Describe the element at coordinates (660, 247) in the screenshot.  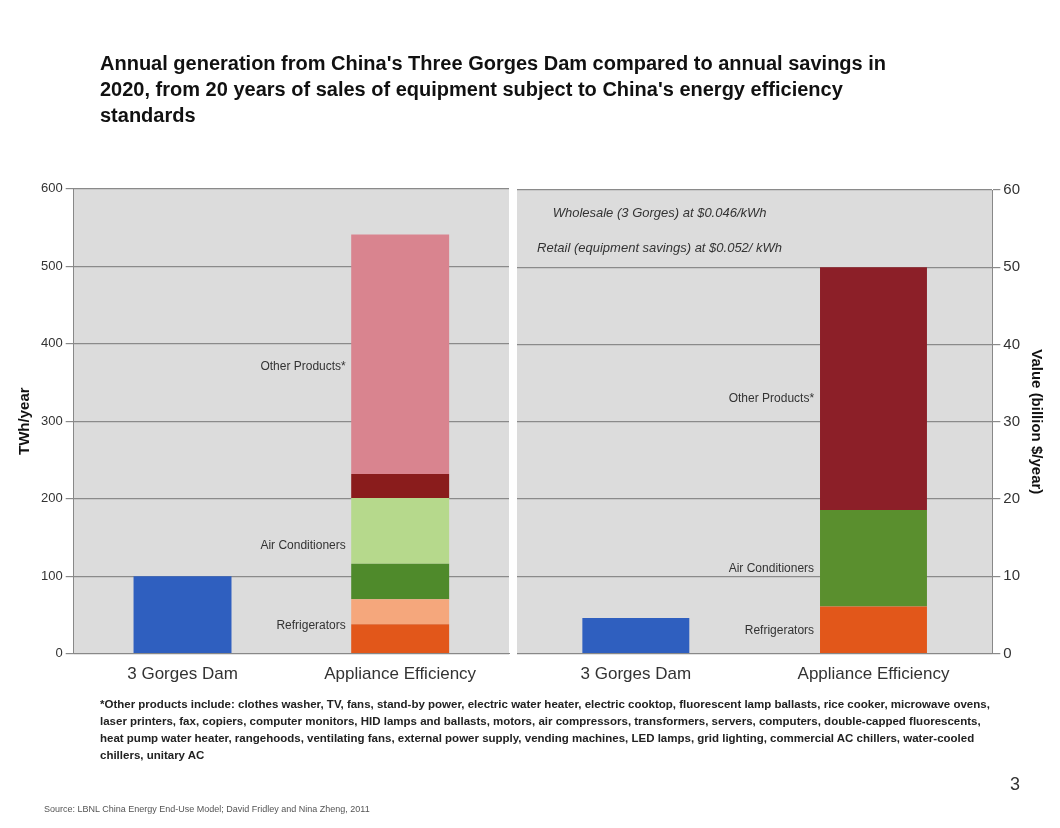
I see `annotation: Retail (equipment savings) at $0.052/ kWh` at that location.